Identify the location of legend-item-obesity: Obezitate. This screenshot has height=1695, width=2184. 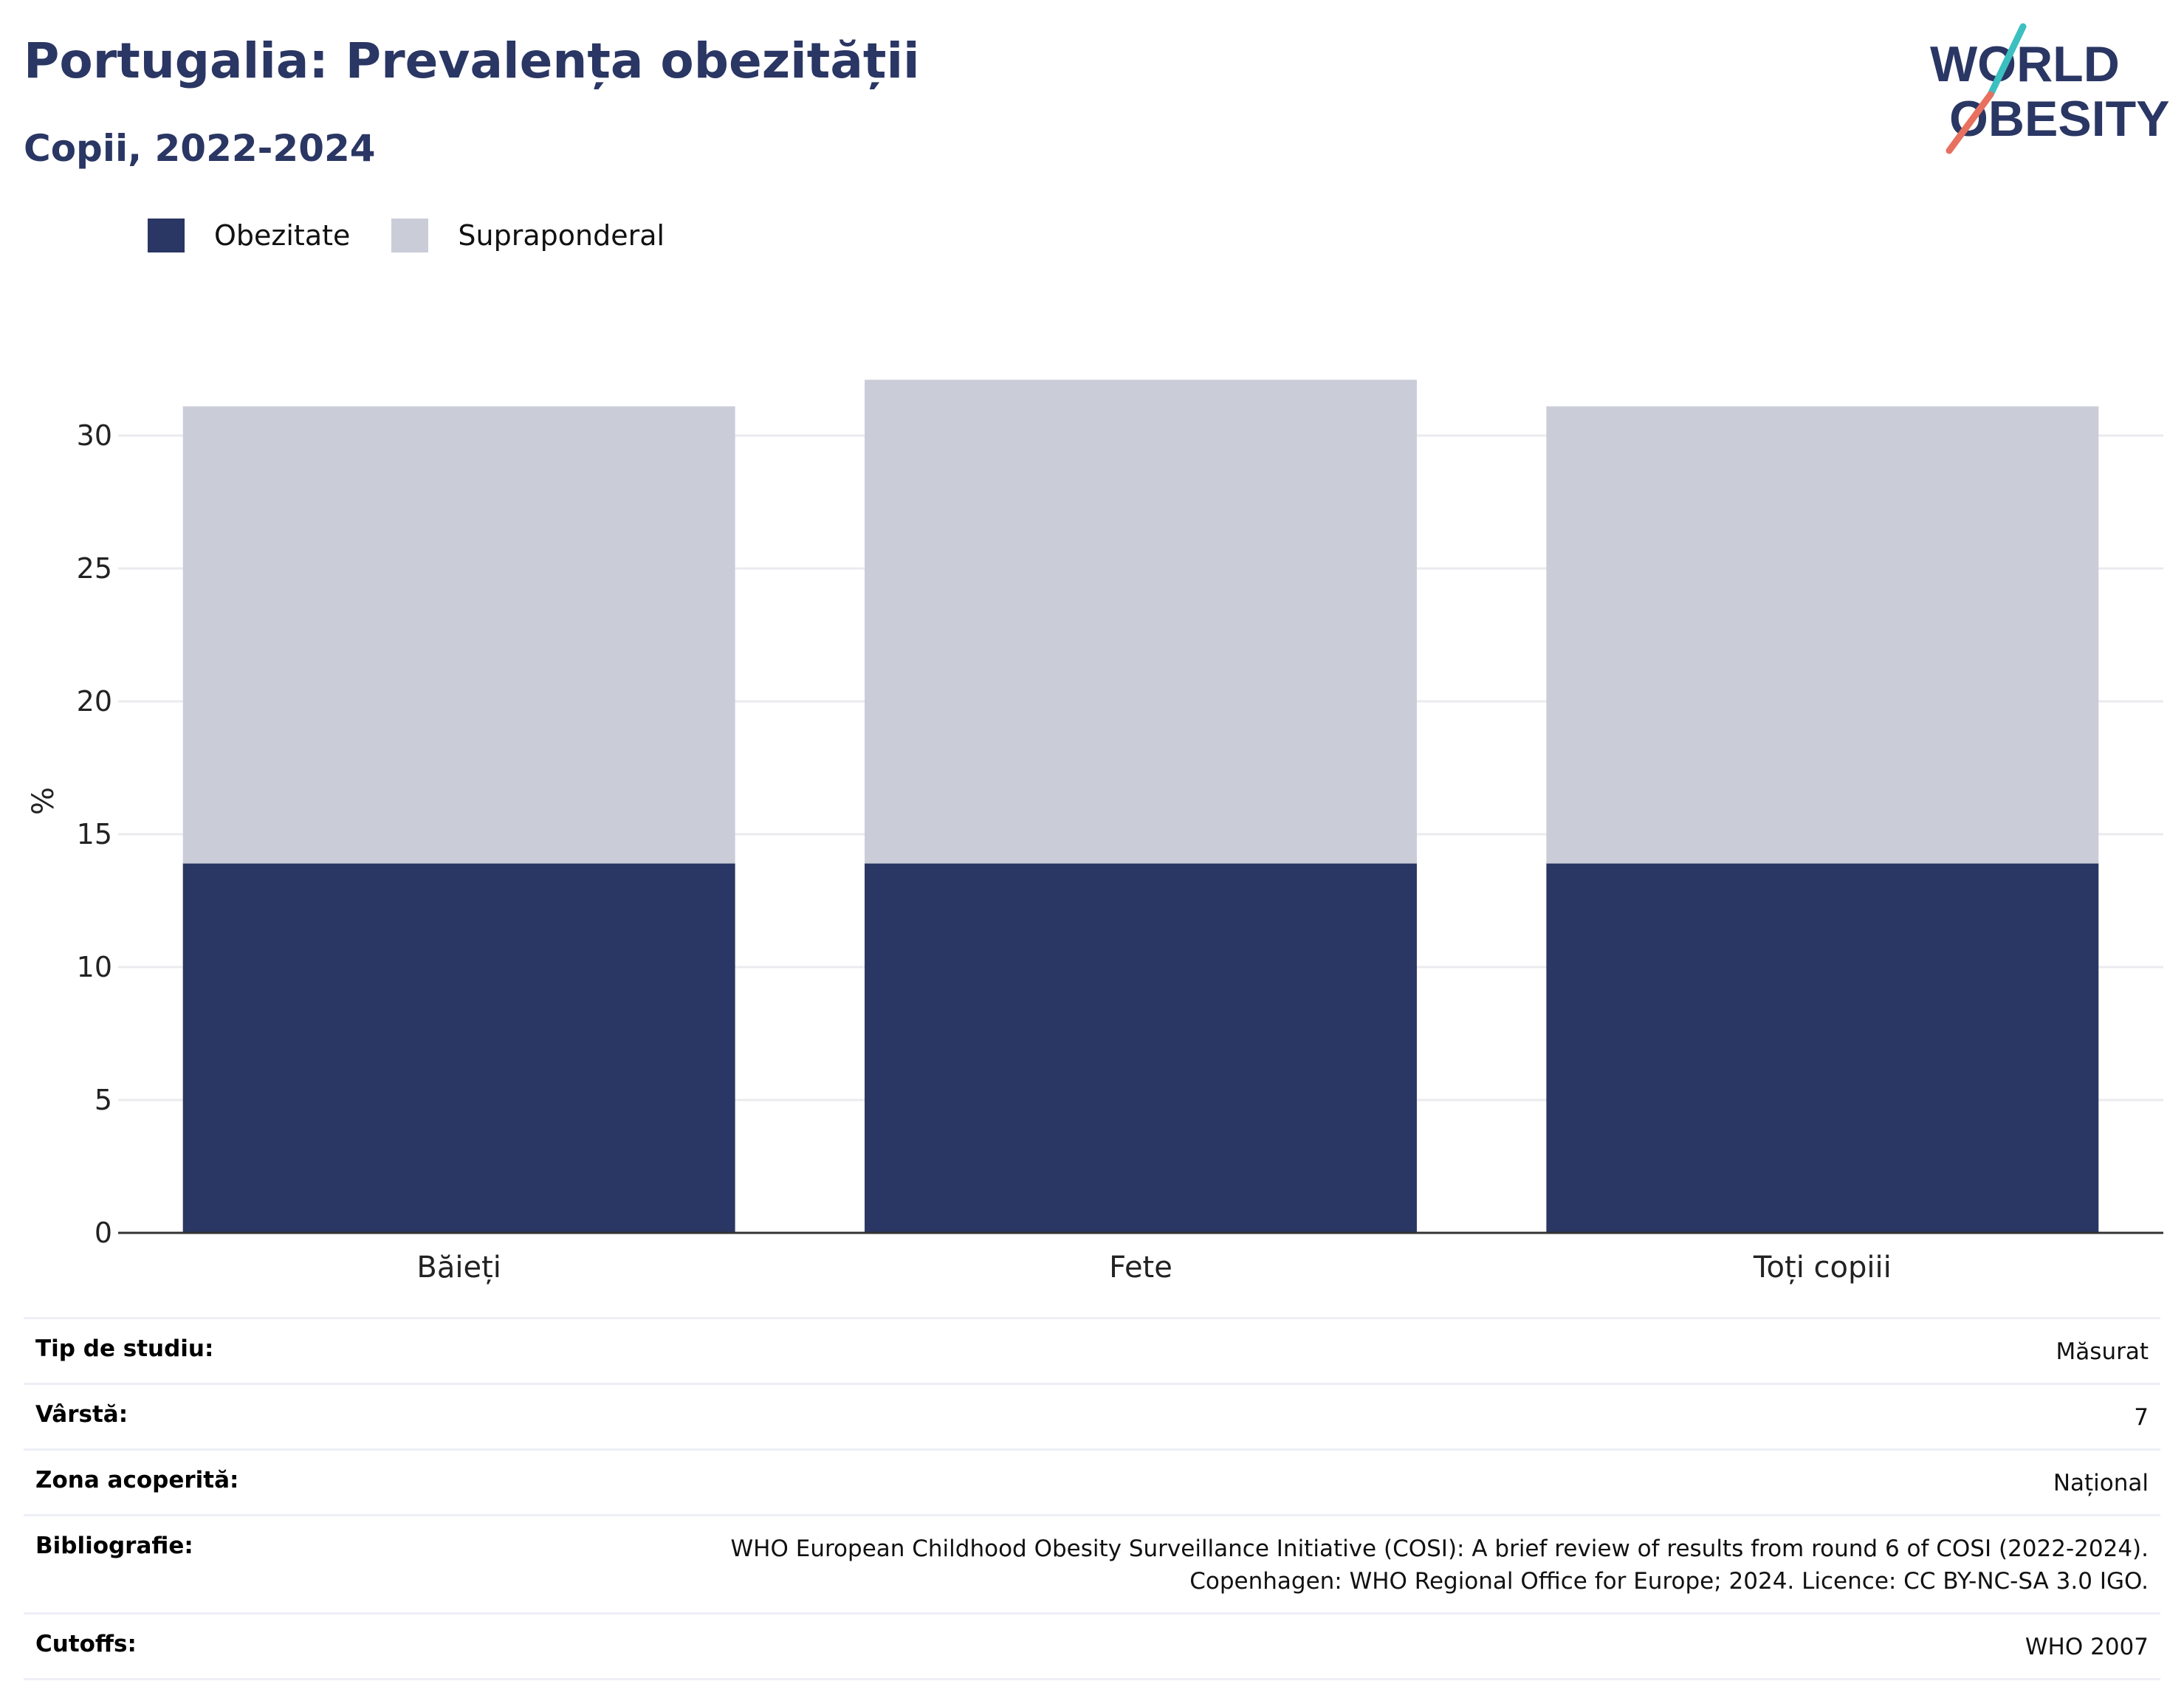
(249, 235).